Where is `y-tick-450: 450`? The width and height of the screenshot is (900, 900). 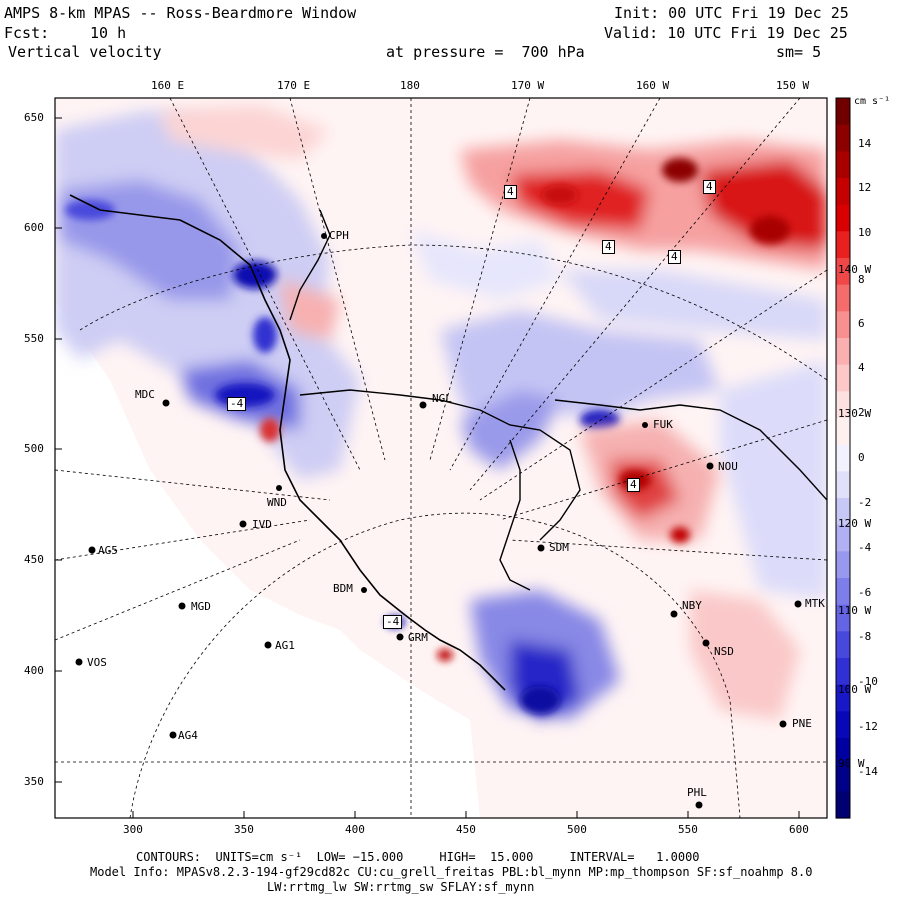
y-tick-450: 450 is located at coordinates (34, 559).